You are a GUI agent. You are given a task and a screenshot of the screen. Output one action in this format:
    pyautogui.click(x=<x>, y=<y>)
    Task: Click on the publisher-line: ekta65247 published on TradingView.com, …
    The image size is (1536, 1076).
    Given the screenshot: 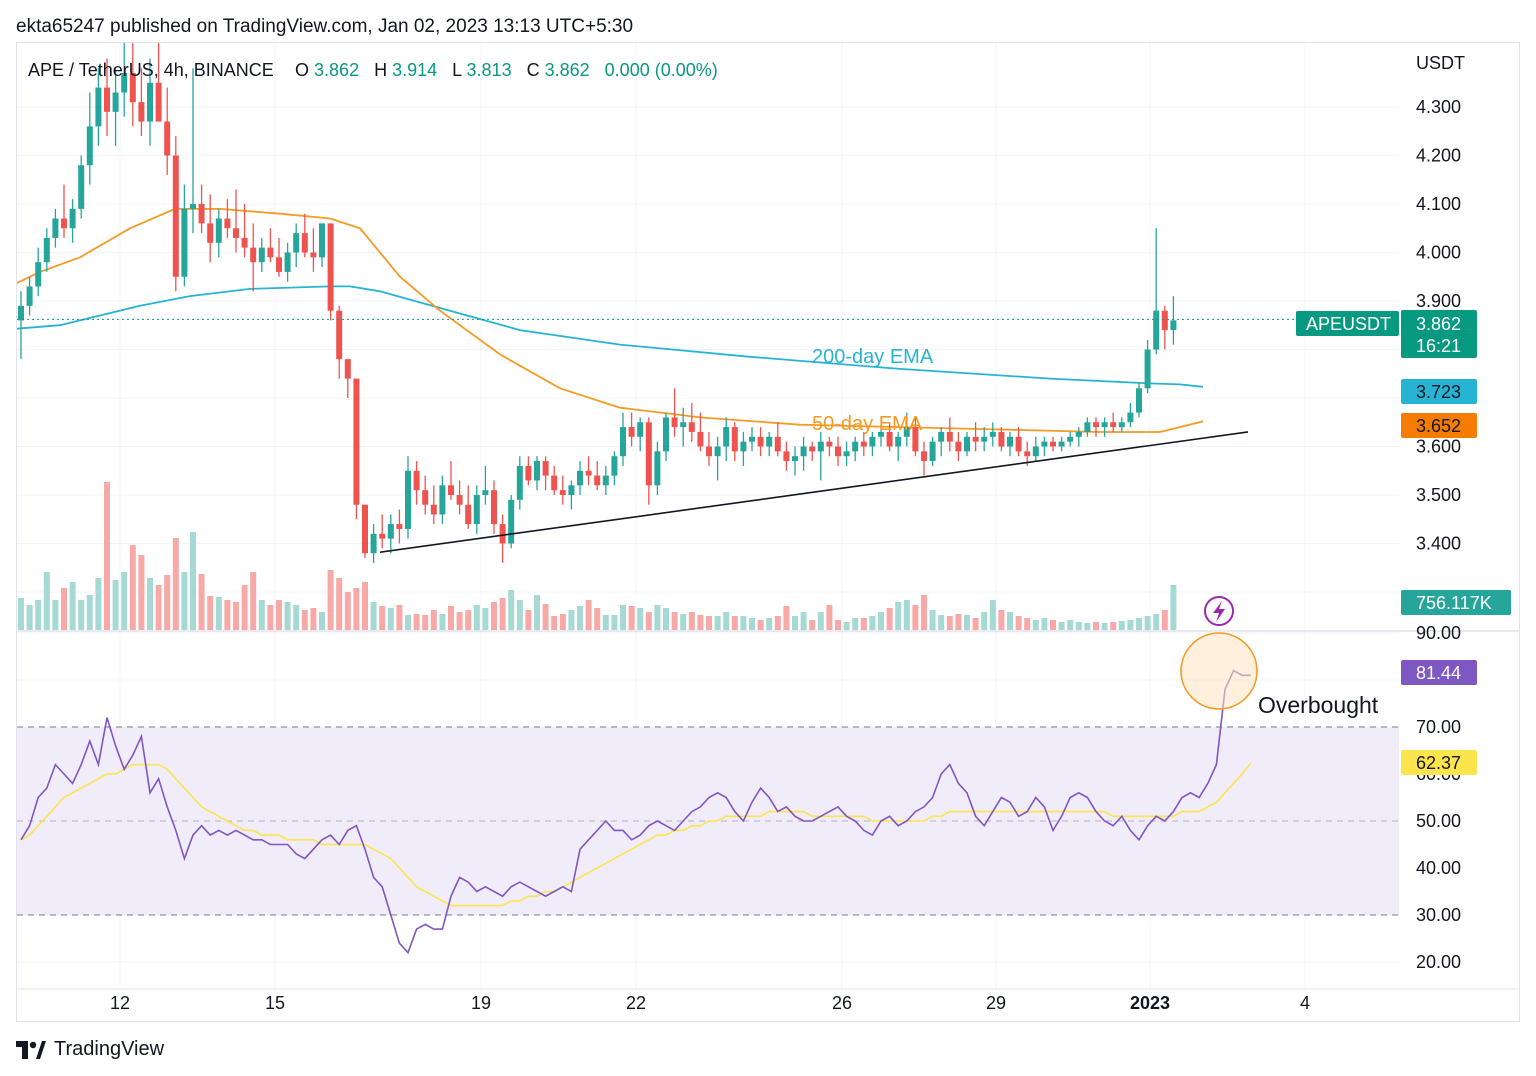 What is the action you would take?
    pyautogui.click(x=325, y=26)
    